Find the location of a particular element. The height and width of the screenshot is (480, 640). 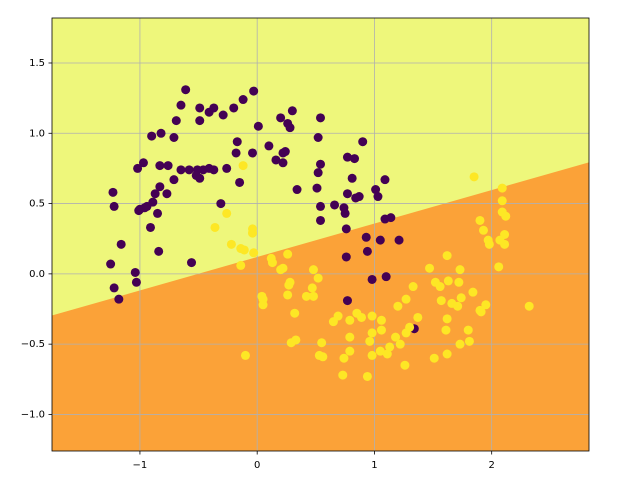

y-tick-label: −0.5 is located at coordinates (33, 344).